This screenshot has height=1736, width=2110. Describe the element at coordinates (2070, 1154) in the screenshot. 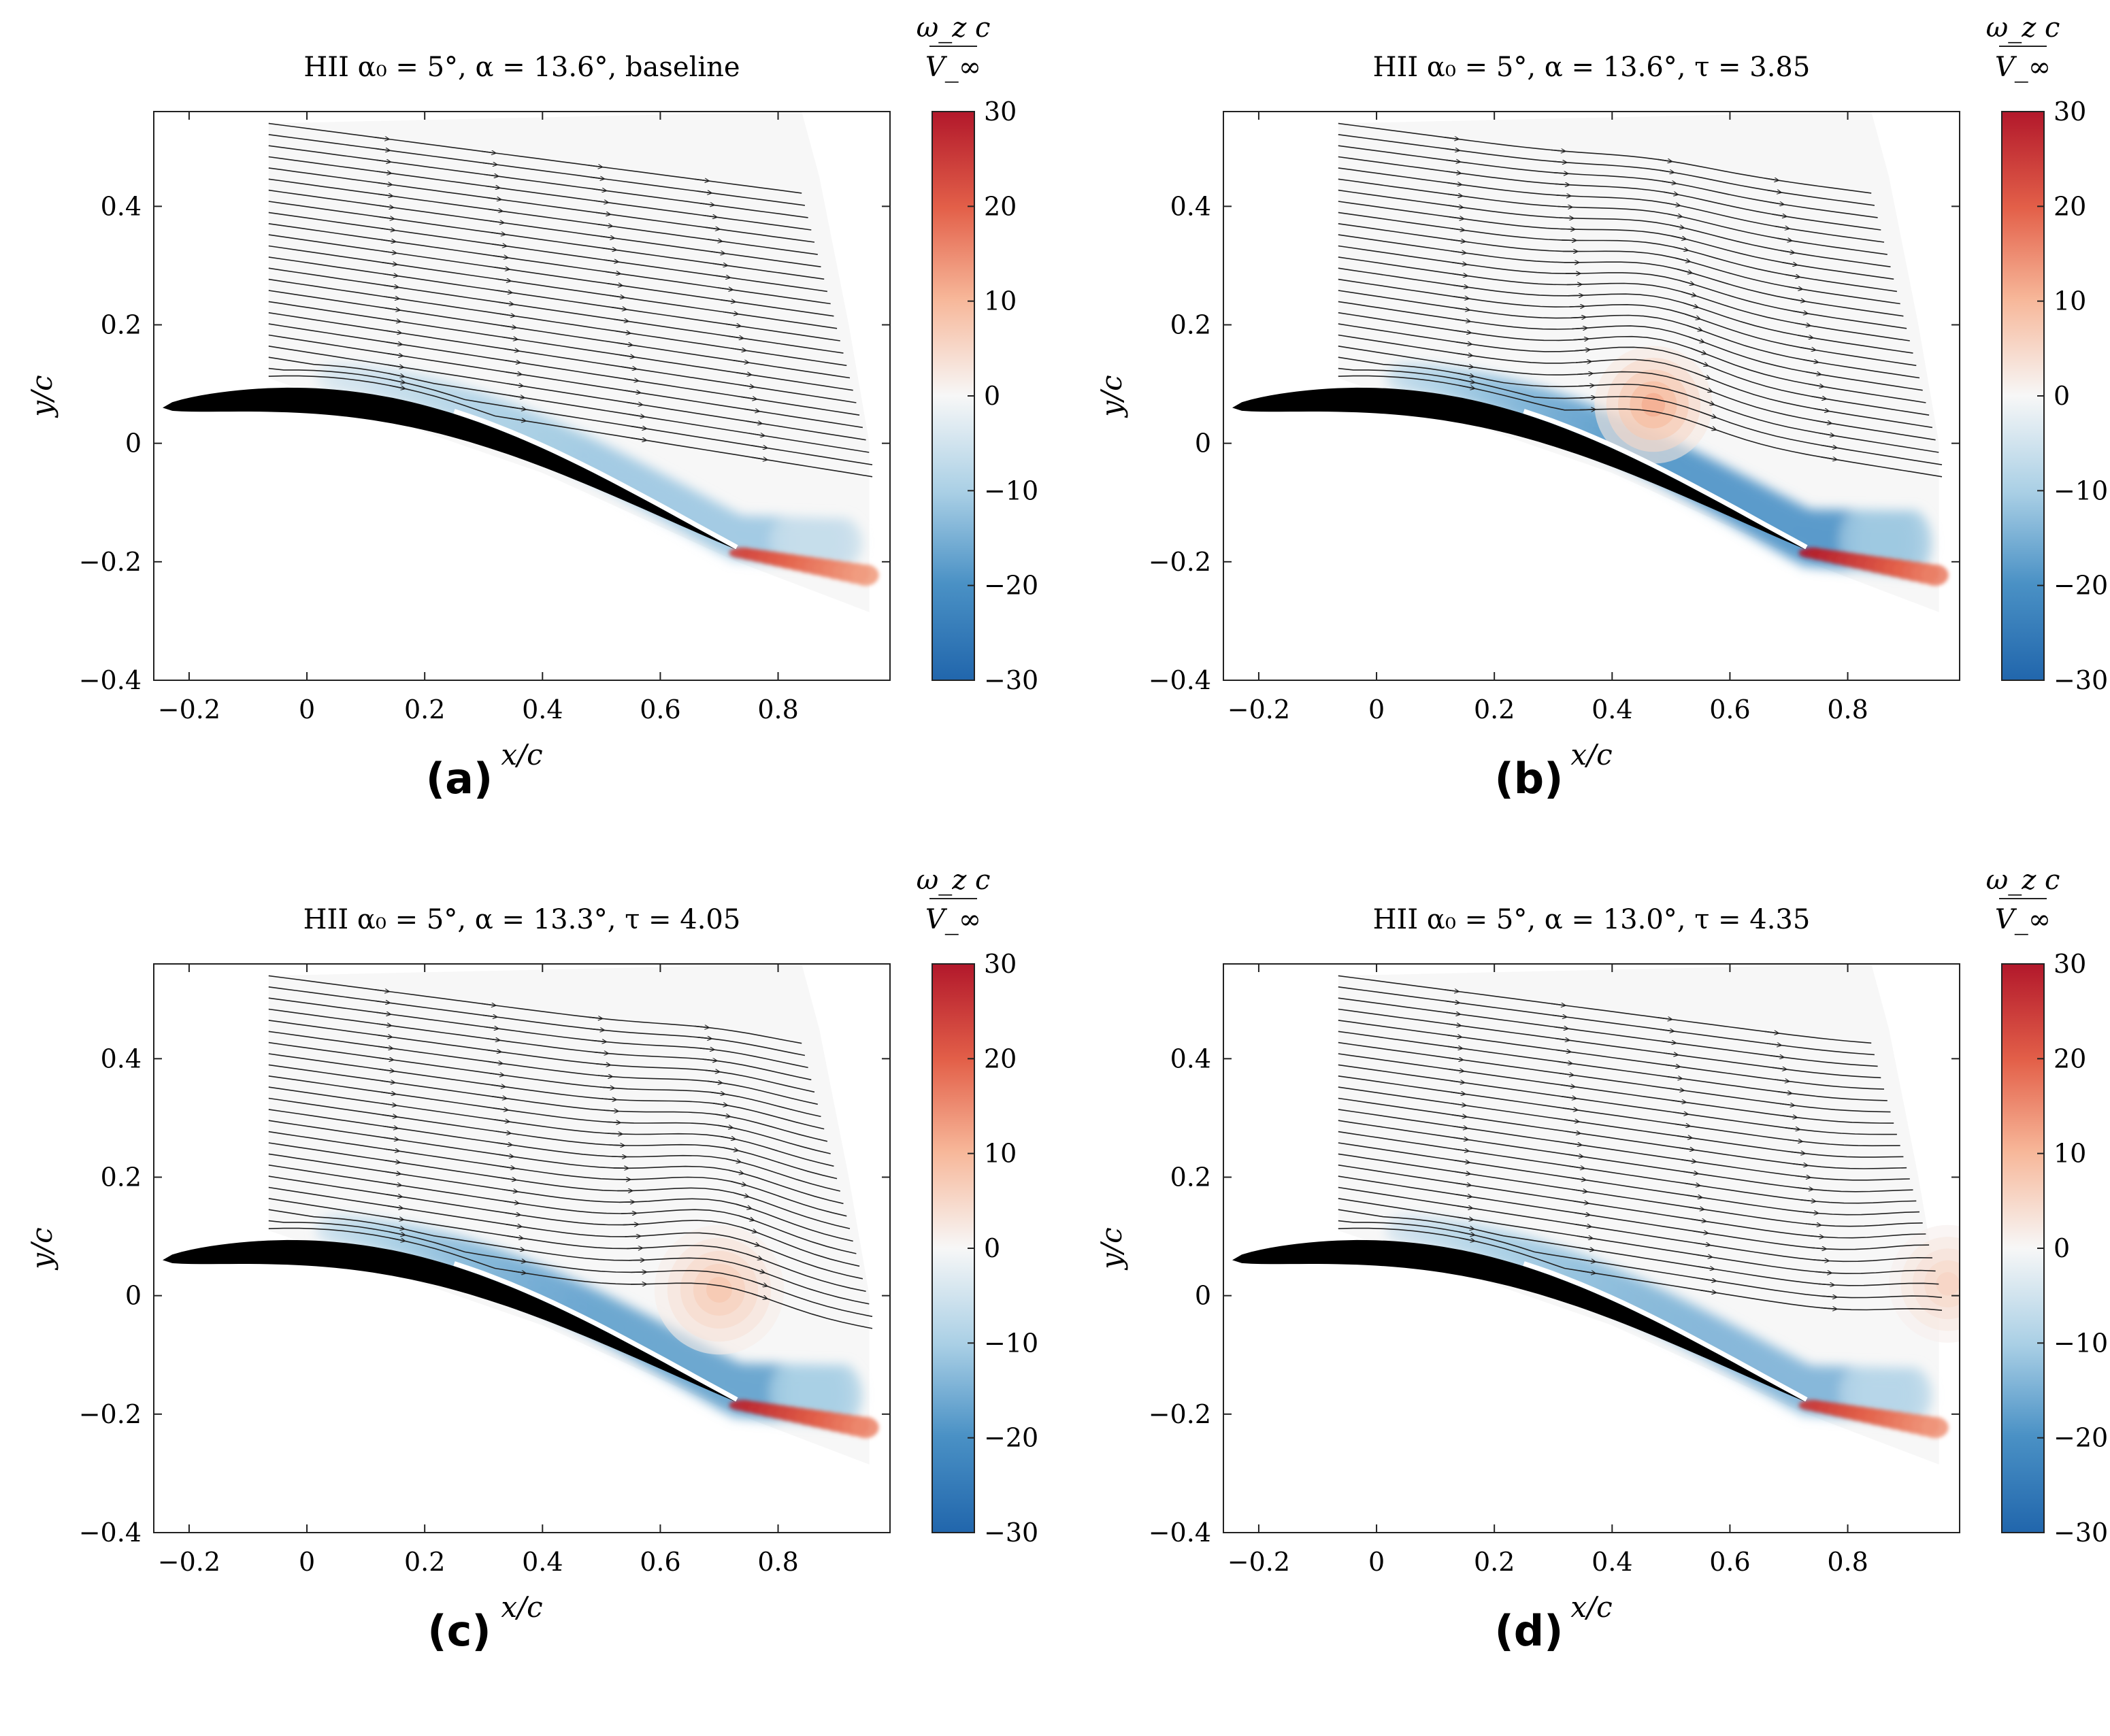

I see `colorbar-tick-label: 10` at that location.